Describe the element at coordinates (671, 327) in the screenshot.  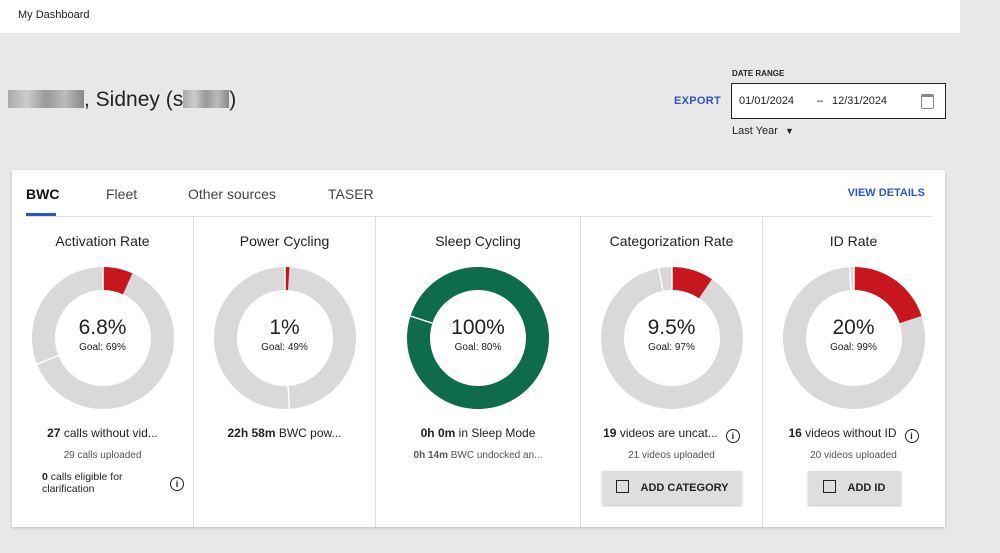
I see `metric-value: 9.5%` at that location.